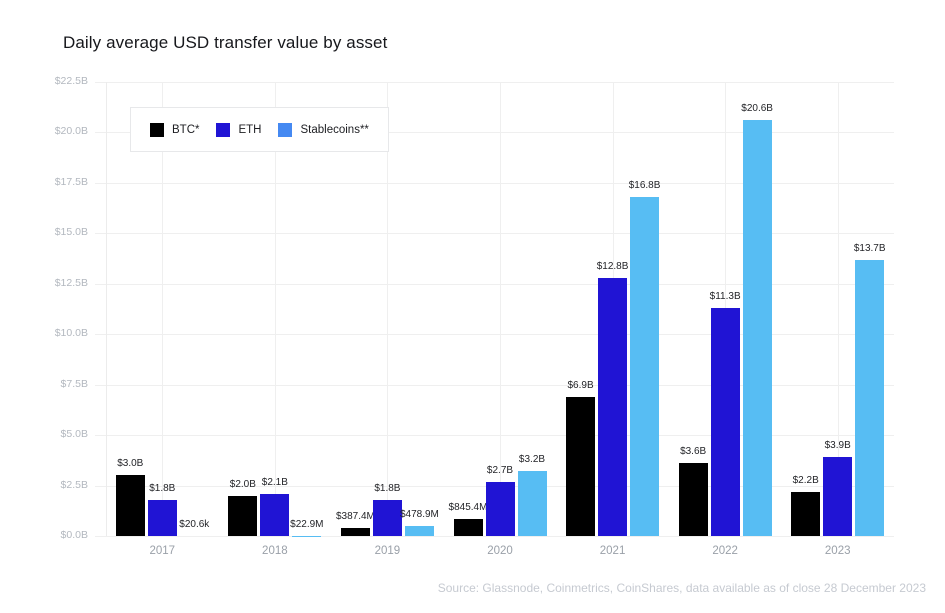  I want to click on legend-label-btc: BTC*, so click(186, 129).